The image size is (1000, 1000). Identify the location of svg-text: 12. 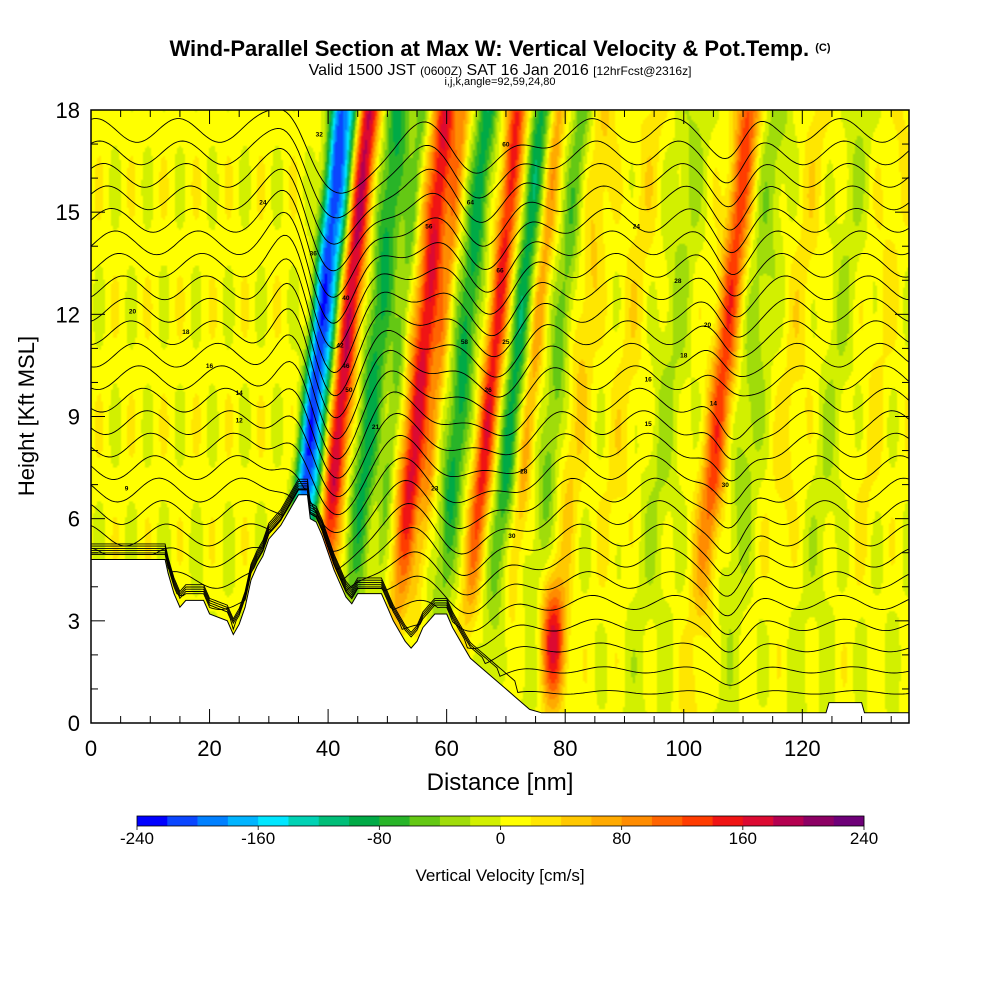
(240, 420).